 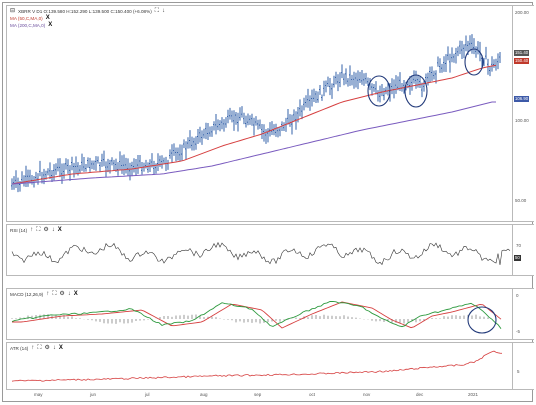 What do you see at coordinates (50, 25) in the screenshot?
I see `ma200-close-button: X` at bounding box center [50, 25].